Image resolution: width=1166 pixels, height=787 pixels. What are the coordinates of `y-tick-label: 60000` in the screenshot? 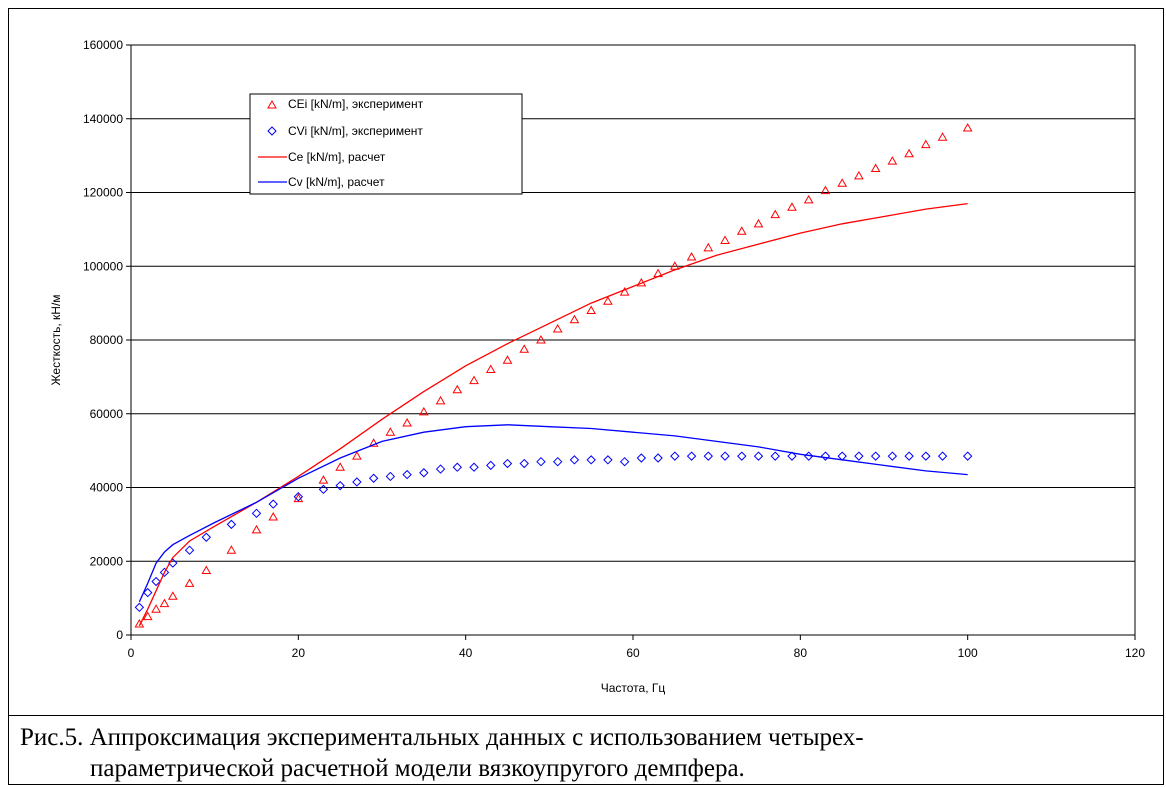 It's located at (107, 414).